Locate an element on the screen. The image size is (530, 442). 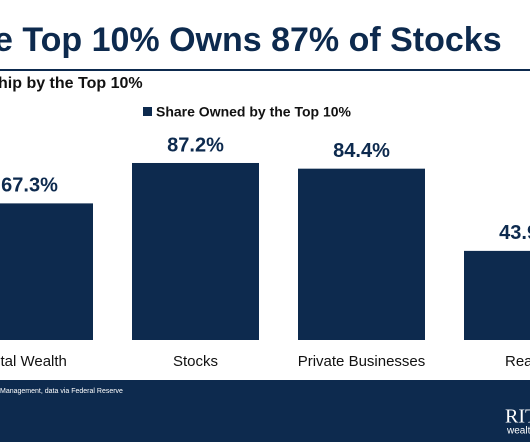
logo-sub: wealth is located at coordinates (518, 431).